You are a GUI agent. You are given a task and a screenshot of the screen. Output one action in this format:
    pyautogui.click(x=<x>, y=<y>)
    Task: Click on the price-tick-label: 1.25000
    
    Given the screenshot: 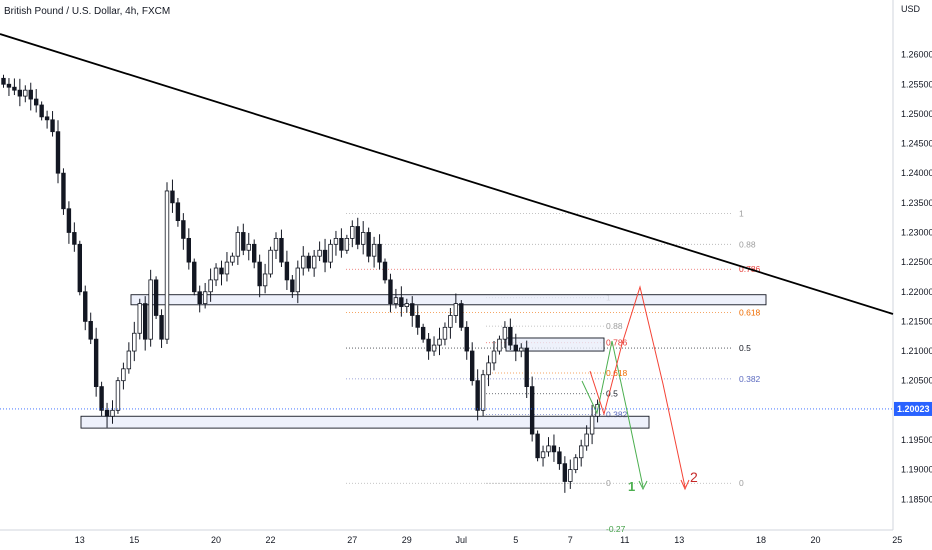 What is the action you would take?
    pyautogui.click(x=916, y=114)
    